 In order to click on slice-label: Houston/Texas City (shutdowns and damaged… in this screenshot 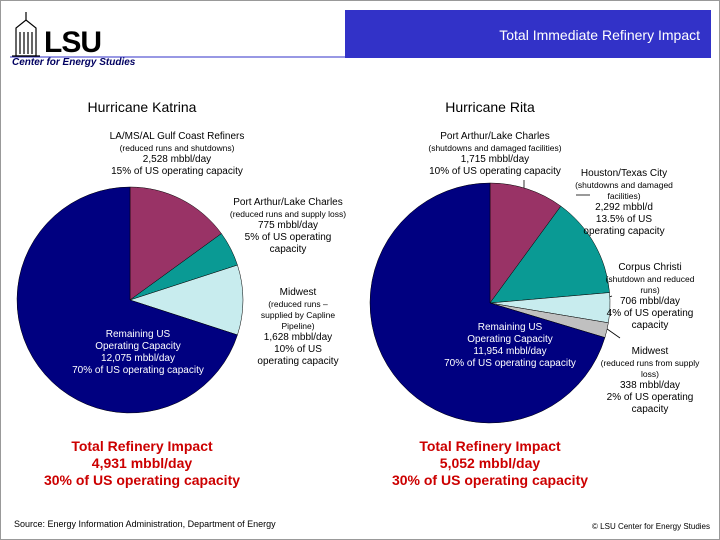, I will do `click(624, 203)`.